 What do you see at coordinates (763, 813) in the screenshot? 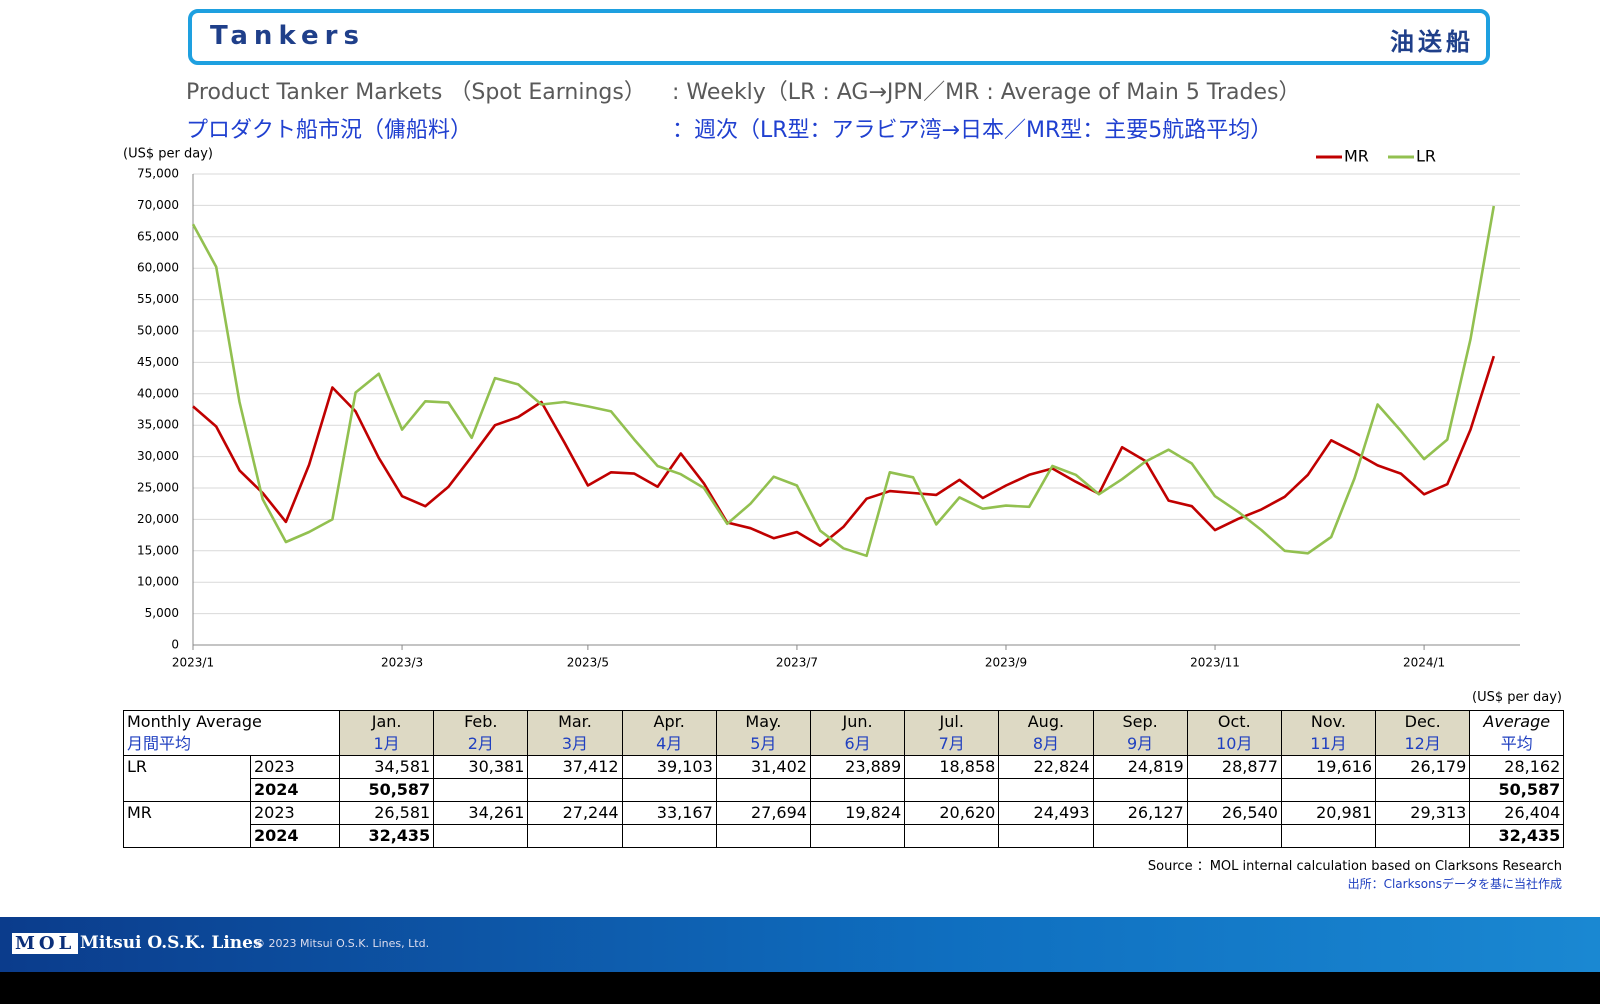
I see `cell-value: 27,694` at bounding box center [763, 813].